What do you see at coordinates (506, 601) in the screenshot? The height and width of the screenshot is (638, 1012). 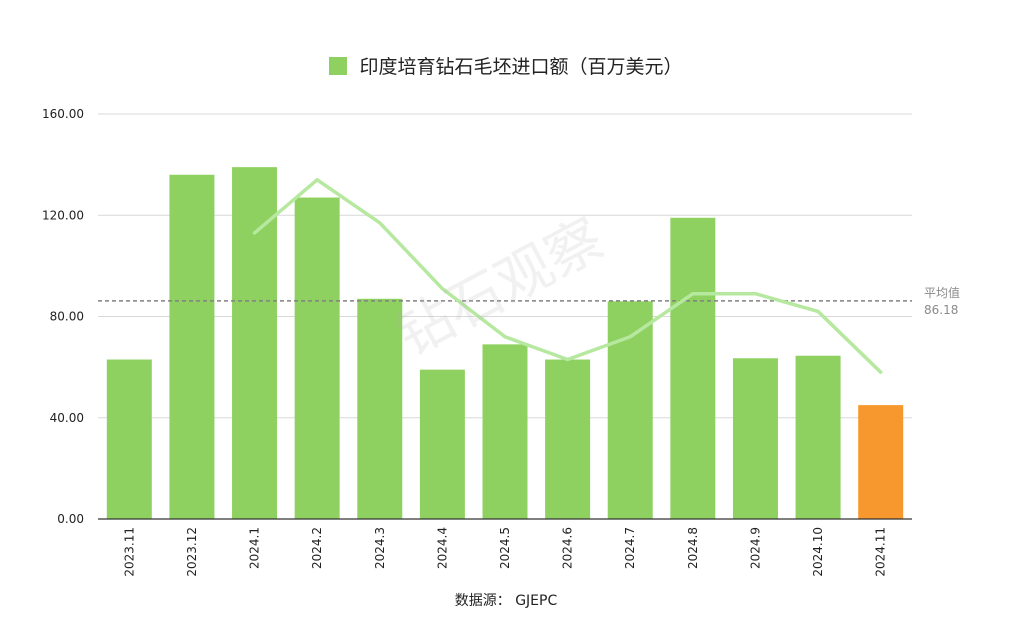 I see `source-note: 数据源： GJEPC` at bounding box center [506, 601].